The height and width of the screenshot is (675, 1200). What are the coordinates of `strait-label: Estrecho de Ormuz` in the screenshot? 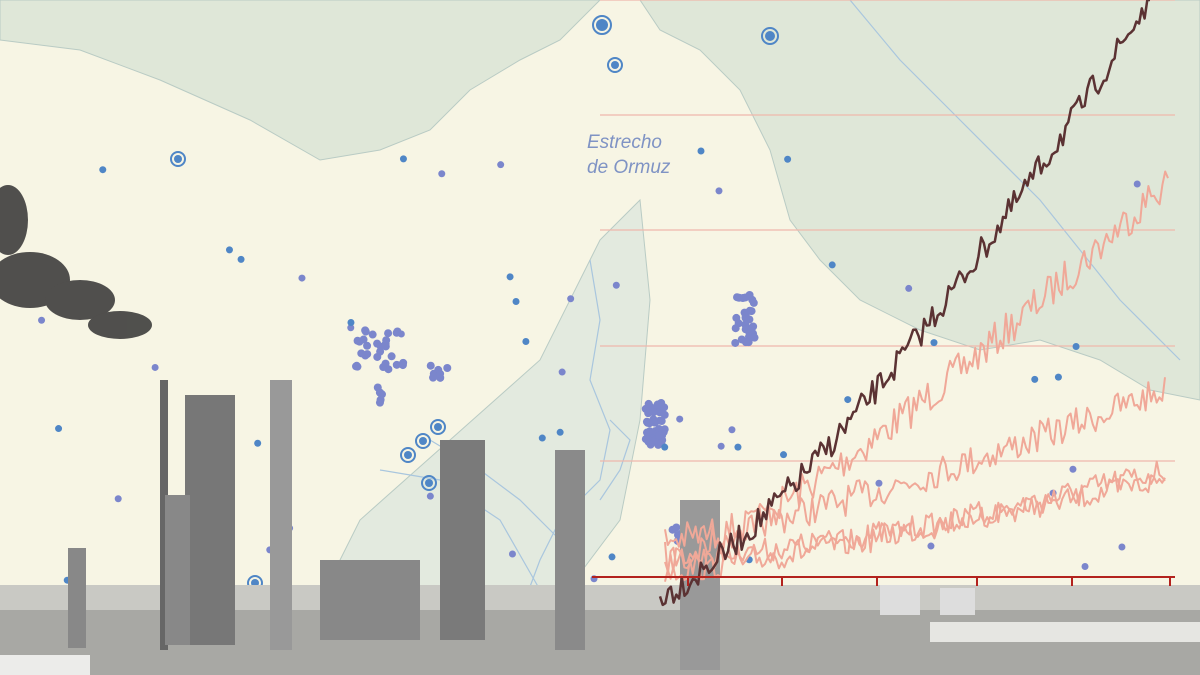 It's located at (628, 155).